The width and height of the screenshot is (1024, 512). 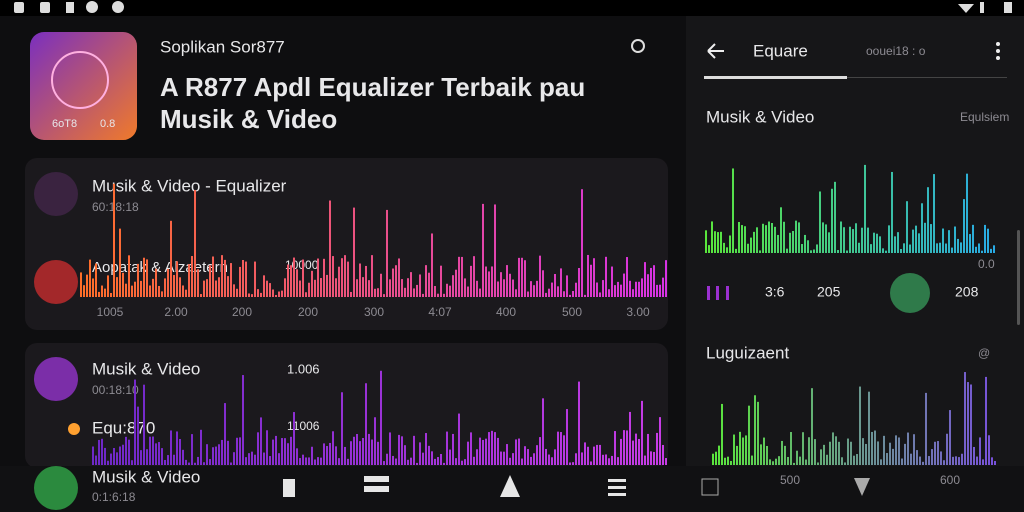 What do you see at coordinates (64, 124) in the screenshot?
I see `icon-label: 6oT8` at bounding box center [64, 124].